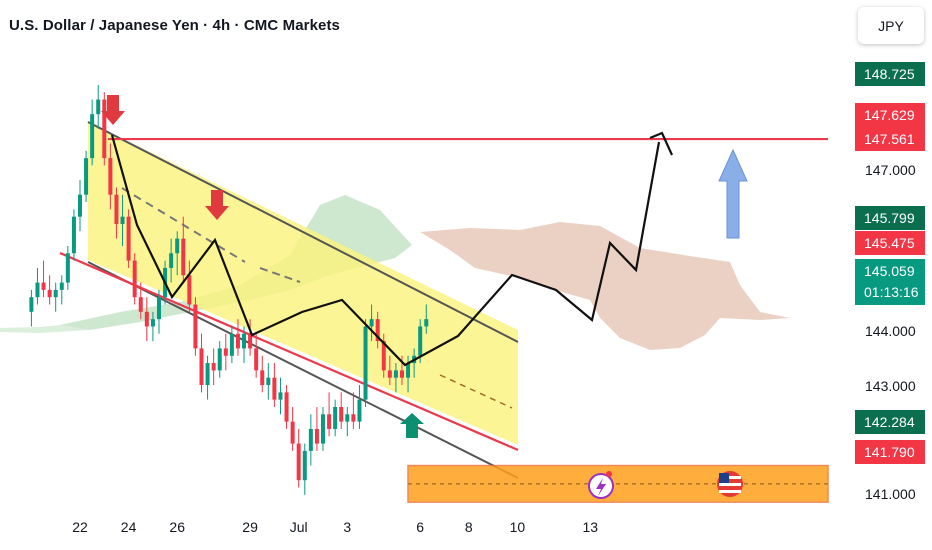  I want to click on price-badge-8: 141.790, so click(889, 452).